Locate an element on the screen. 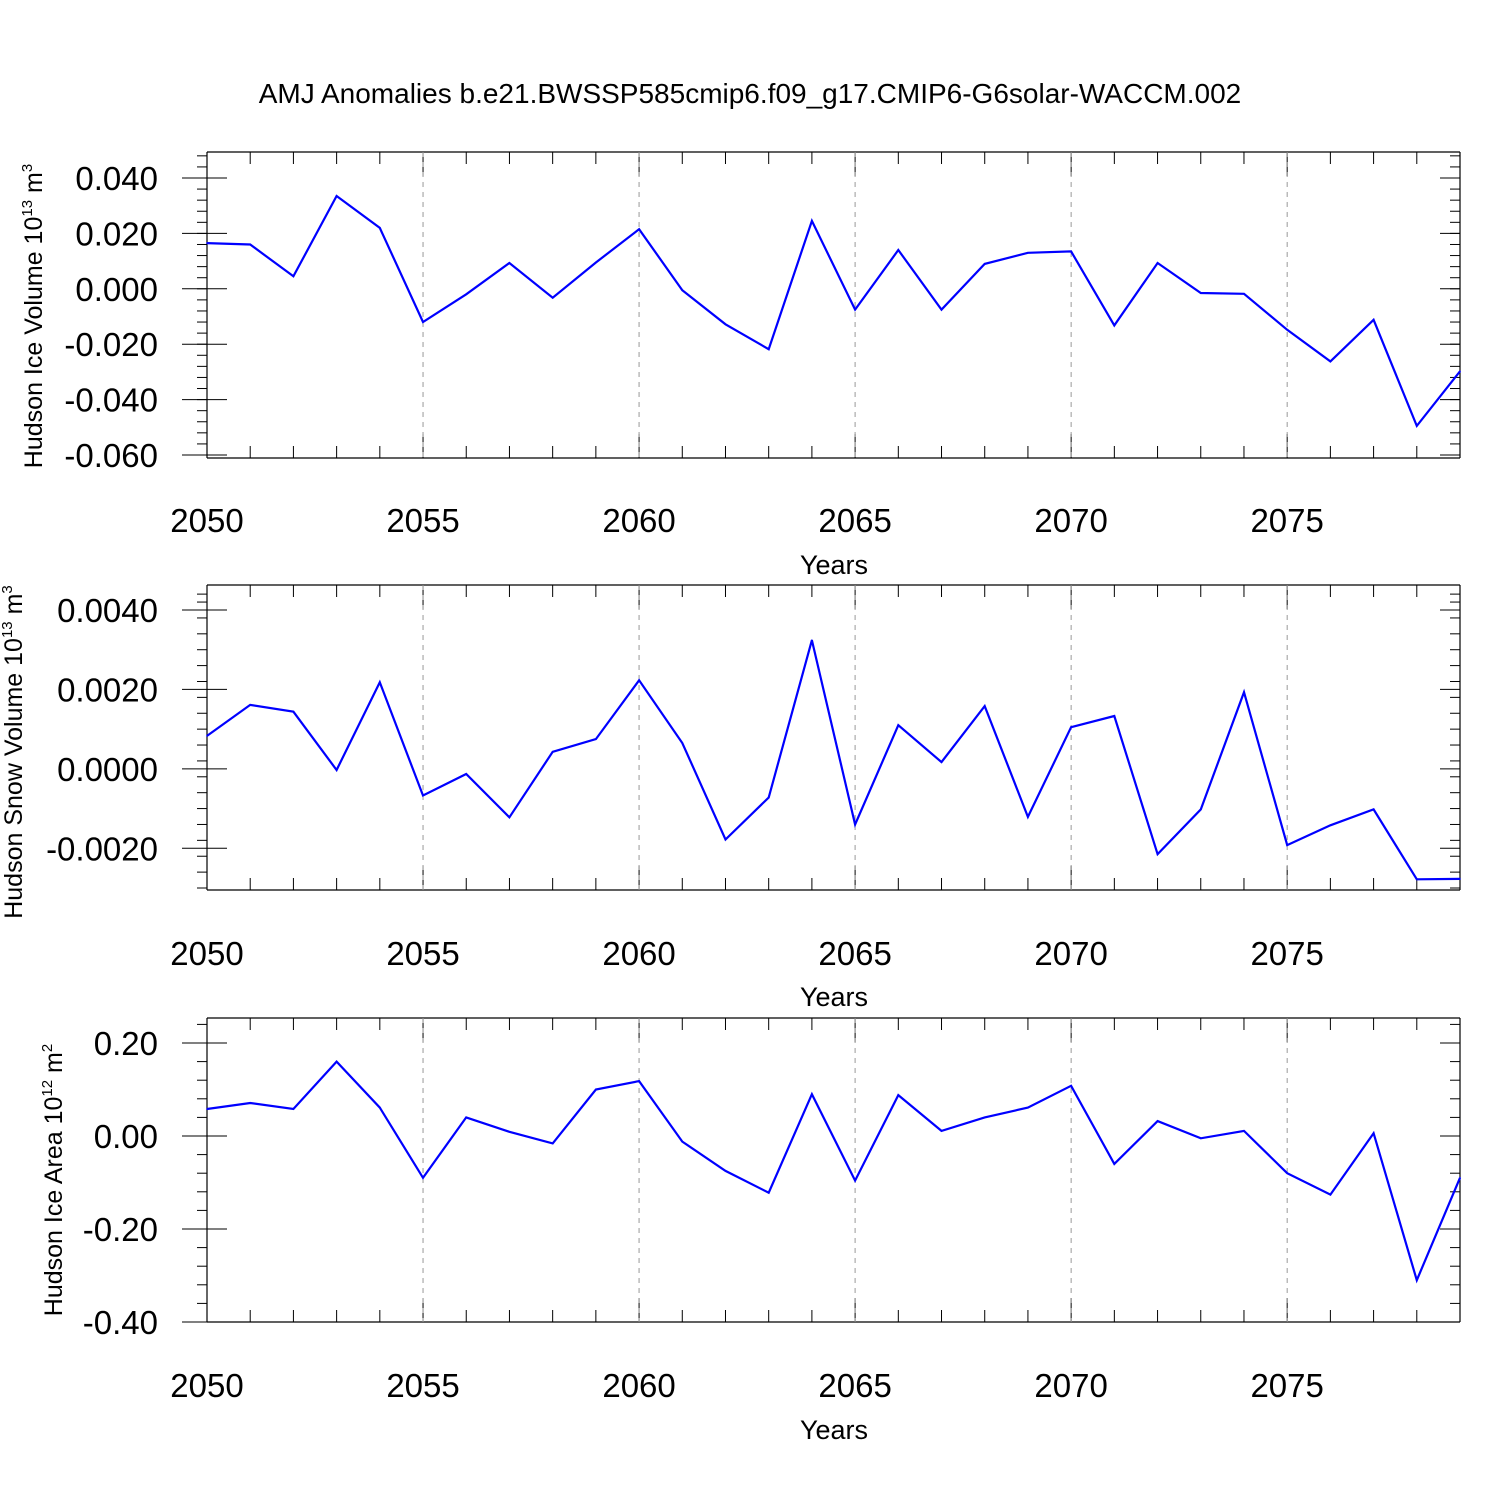 Image resolution: width=1500 pixels, height=1500 pixels. y-tick-label: -0.20 is located at coordinates (120, 1229).